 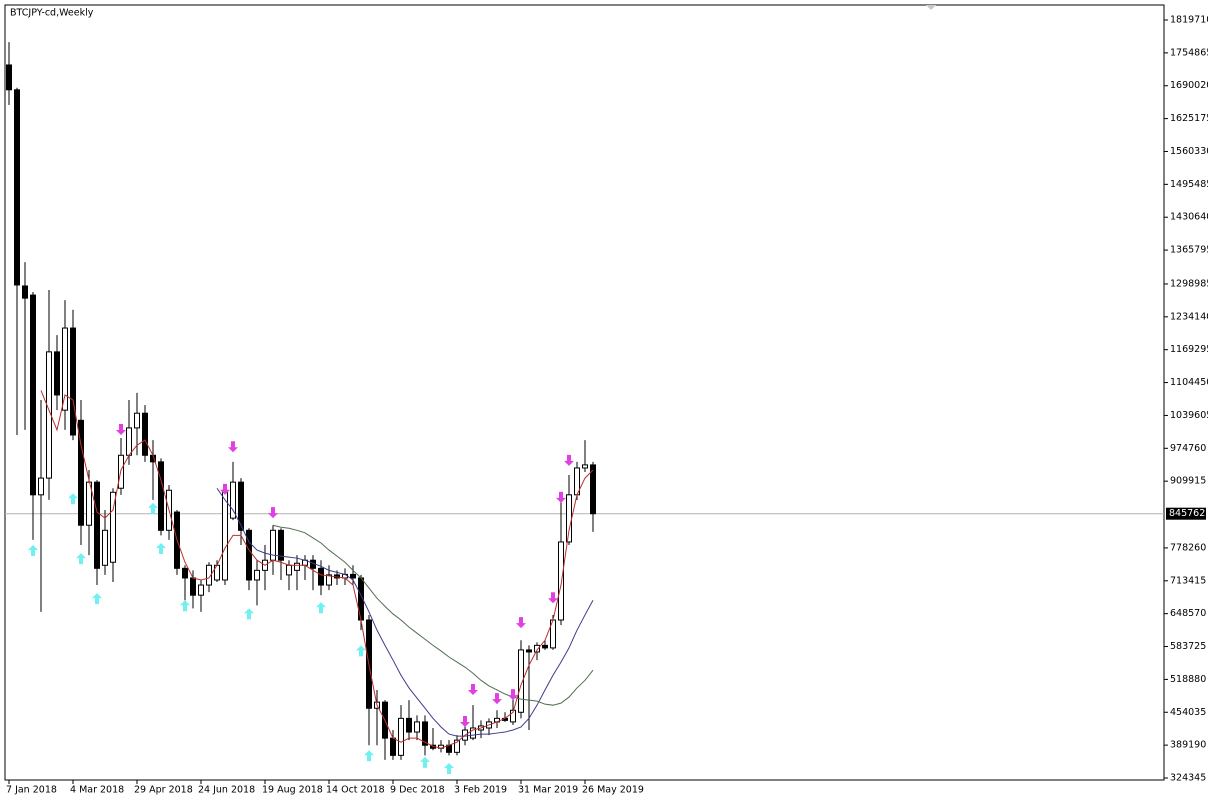 I want to click on x-tick-label: 26 May 2019, so click(x=613, y=790).